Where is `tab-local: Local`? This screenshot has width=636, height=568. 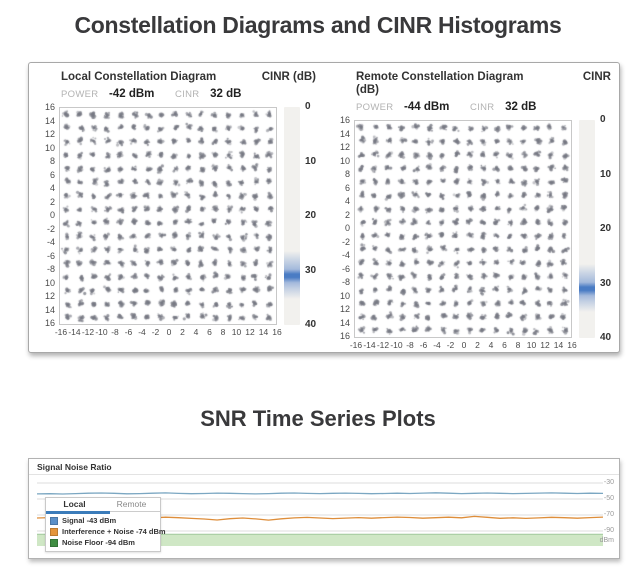 tab-local: Local is located at coordinates (74, 504).